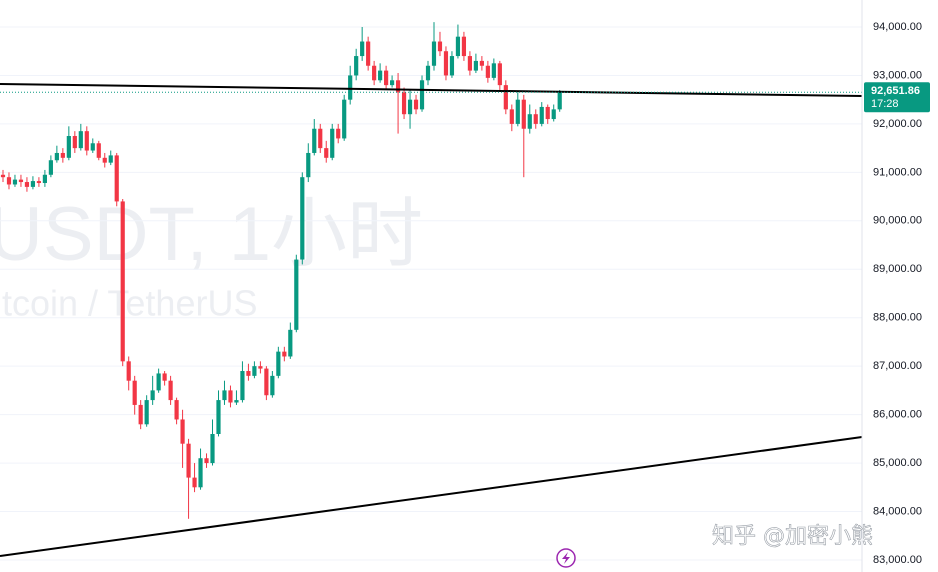  Describe the element at coordinates (897, 75) in the screenshot. I see `y-tick-label: 93,000.00` at that location.